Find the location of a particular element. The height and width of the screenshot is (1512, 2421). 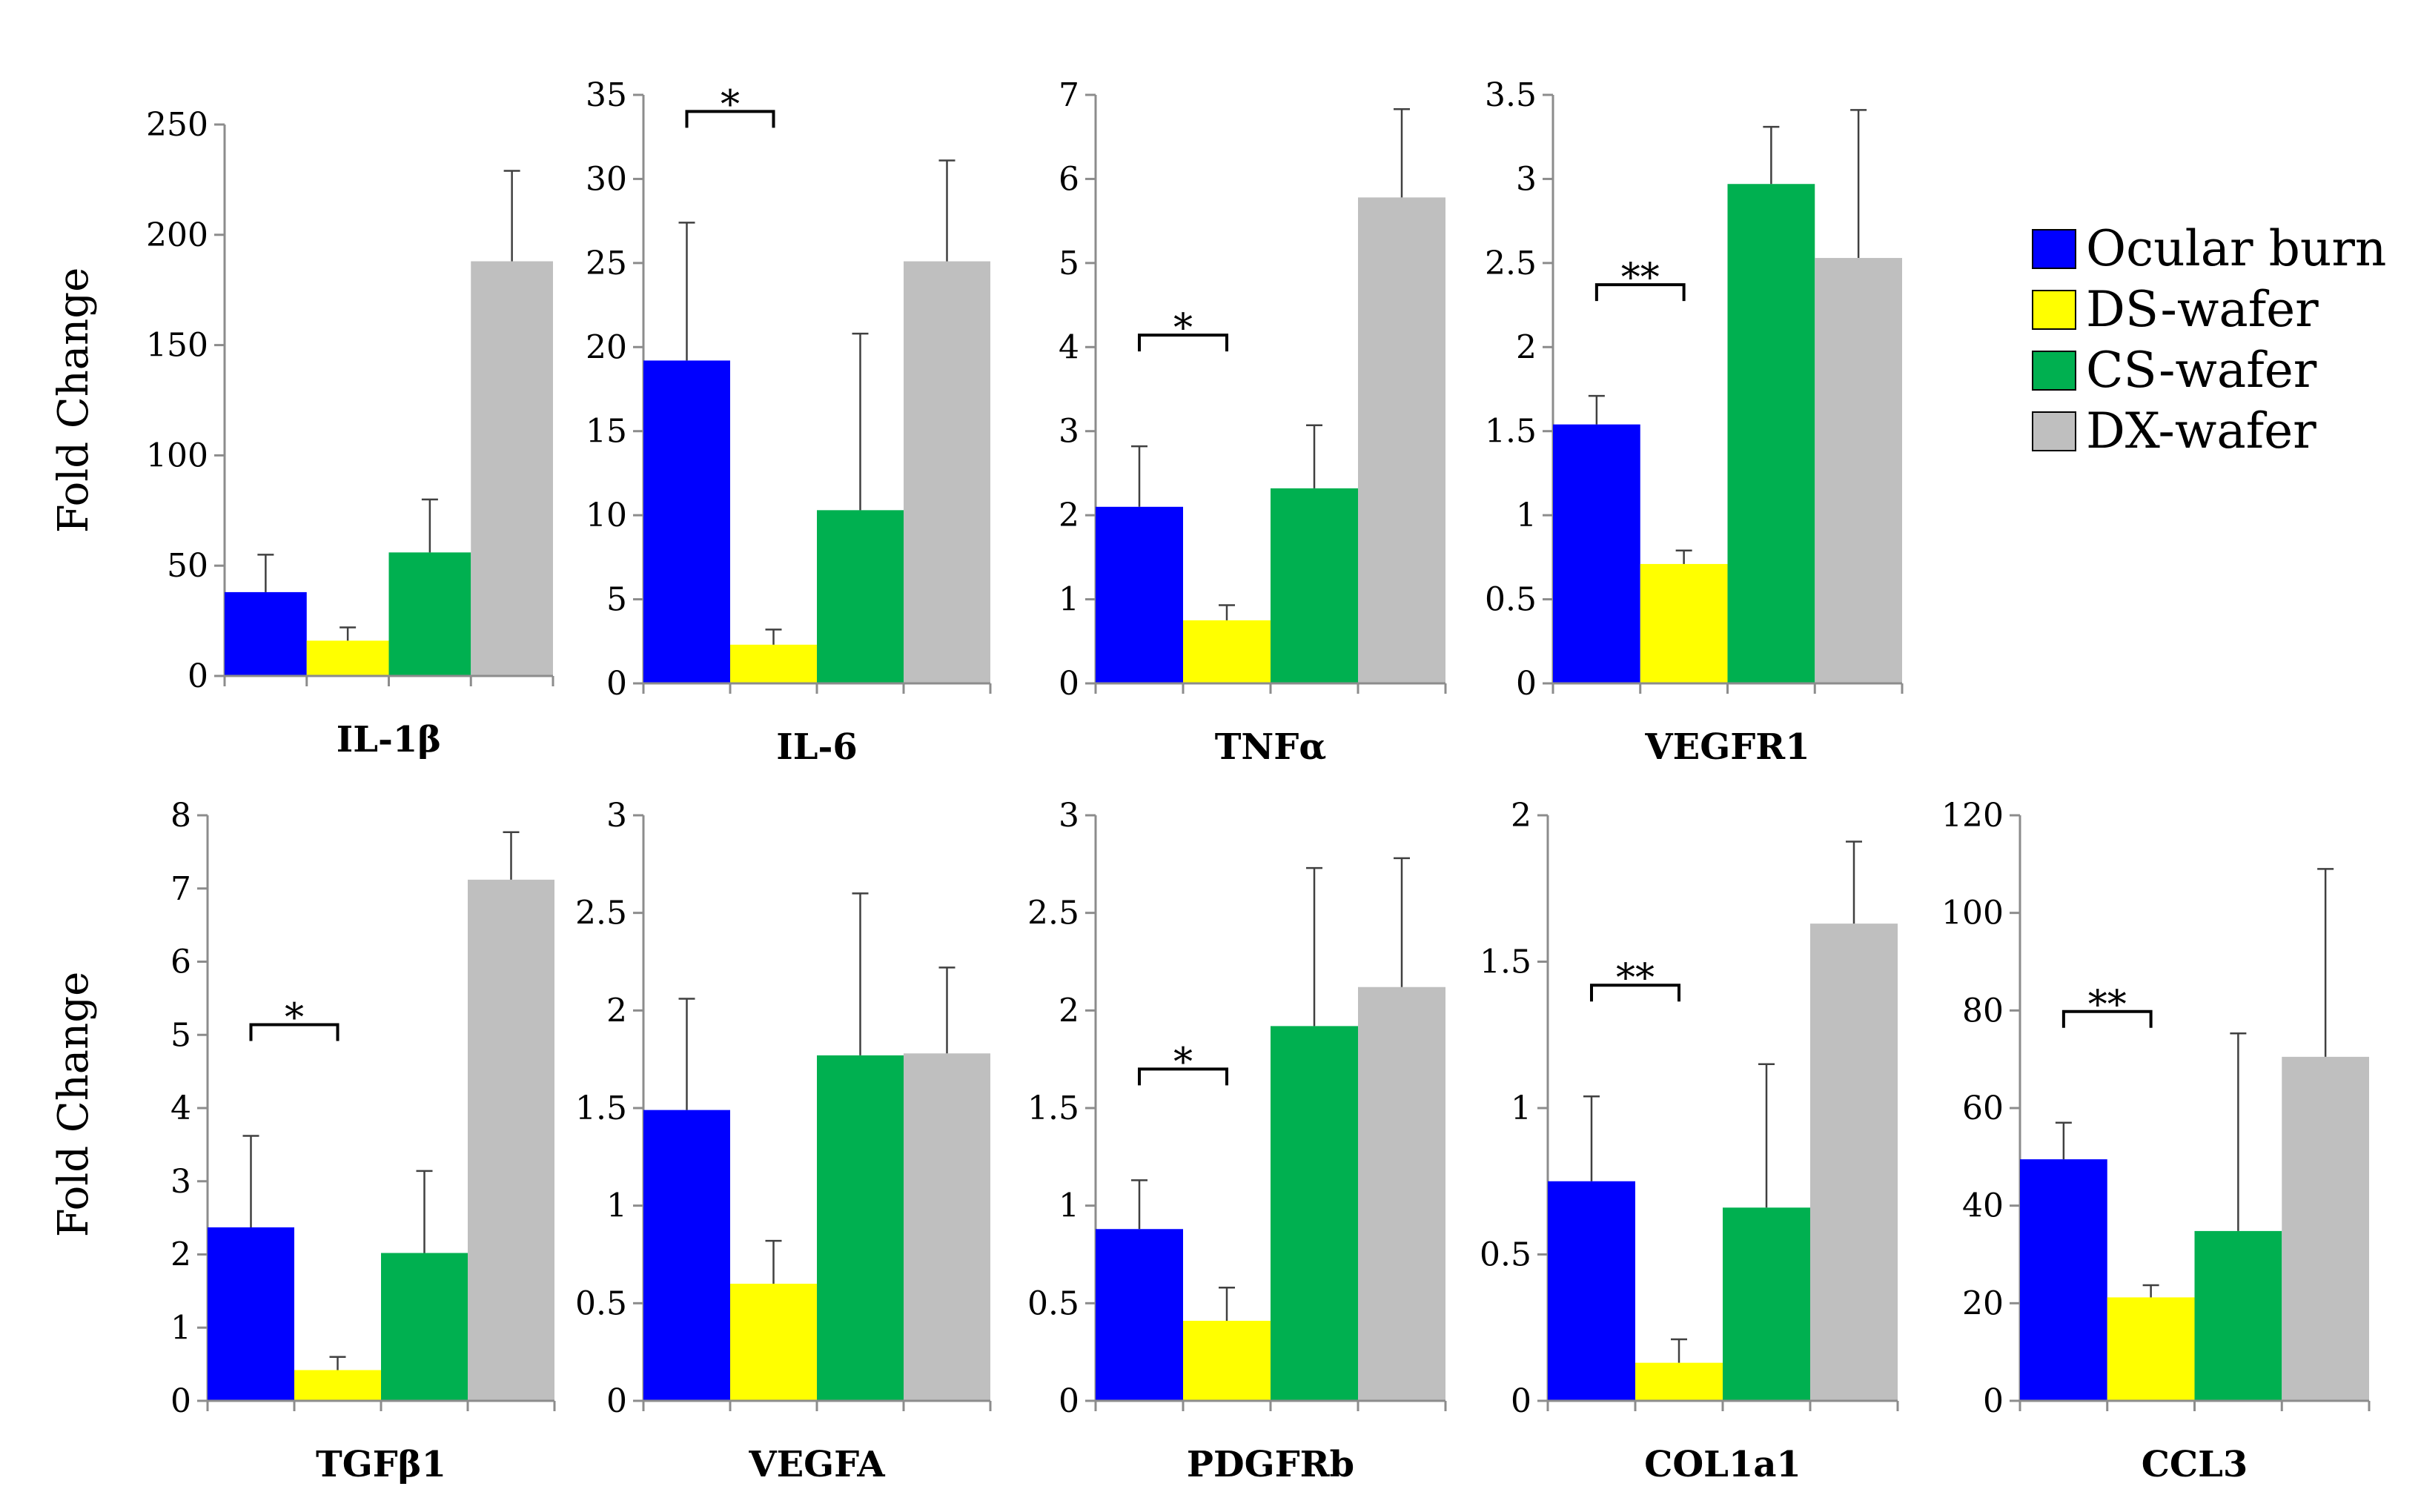

panel-6: 0 0.5 1 1.5 2 2.5 3 PDGFRb * is located at coordinates (1237, 1141).